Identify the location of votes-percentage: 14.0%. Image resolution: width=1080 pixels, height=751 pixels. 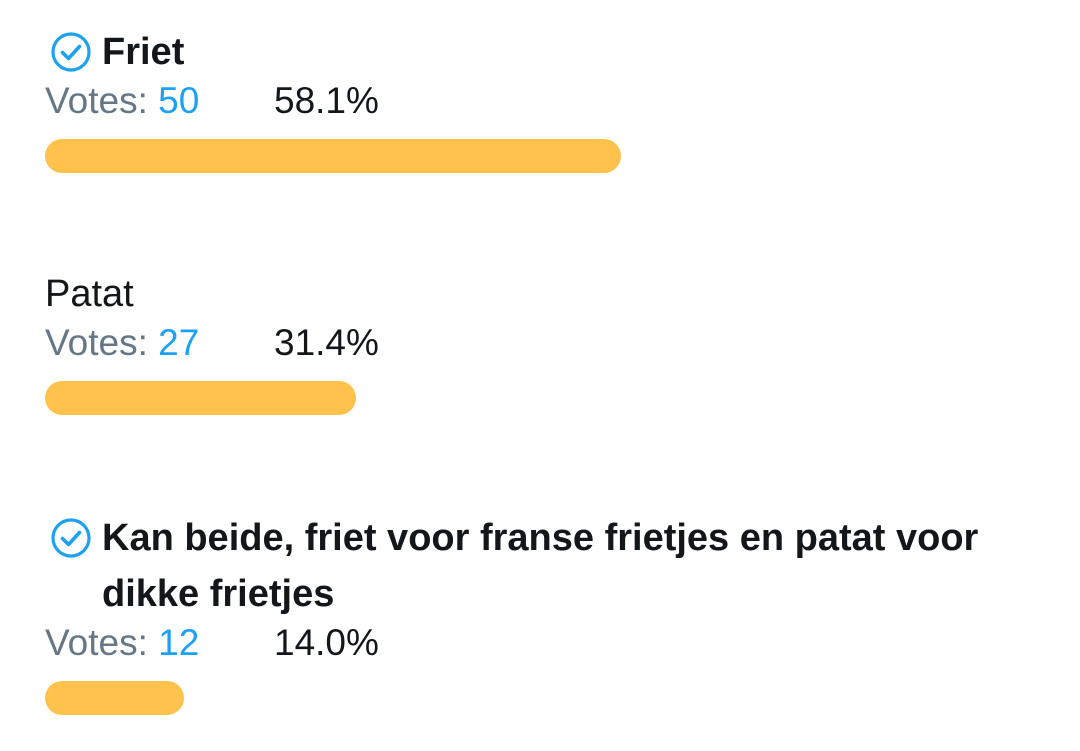
(326, 642).